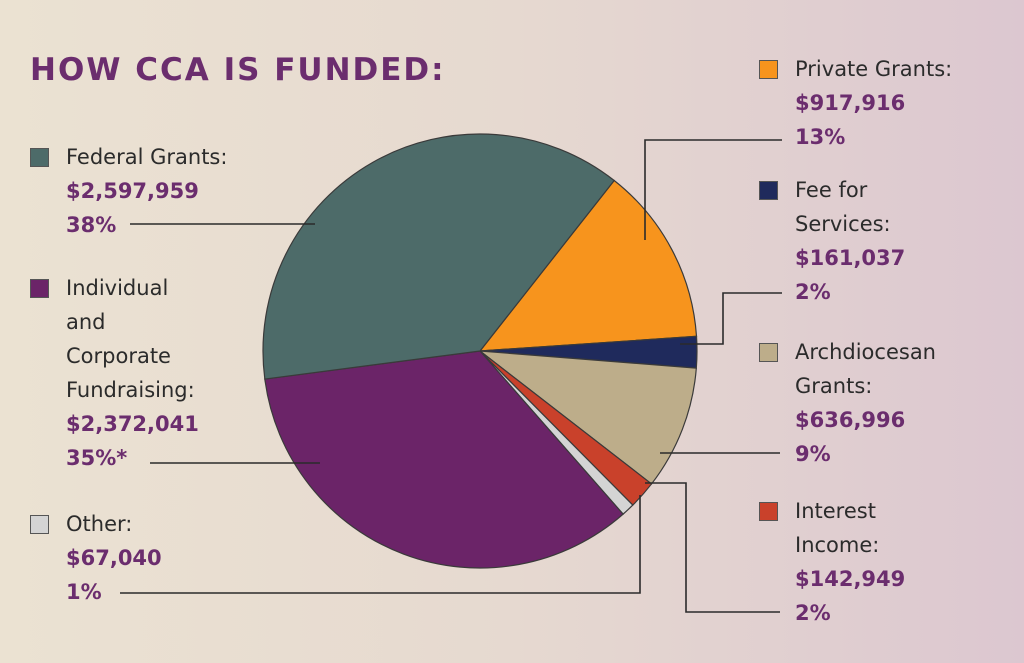 This screenshot has width=1024, height=663. I want to click on data-label-amount: $2,597,959, so click(132, 191).